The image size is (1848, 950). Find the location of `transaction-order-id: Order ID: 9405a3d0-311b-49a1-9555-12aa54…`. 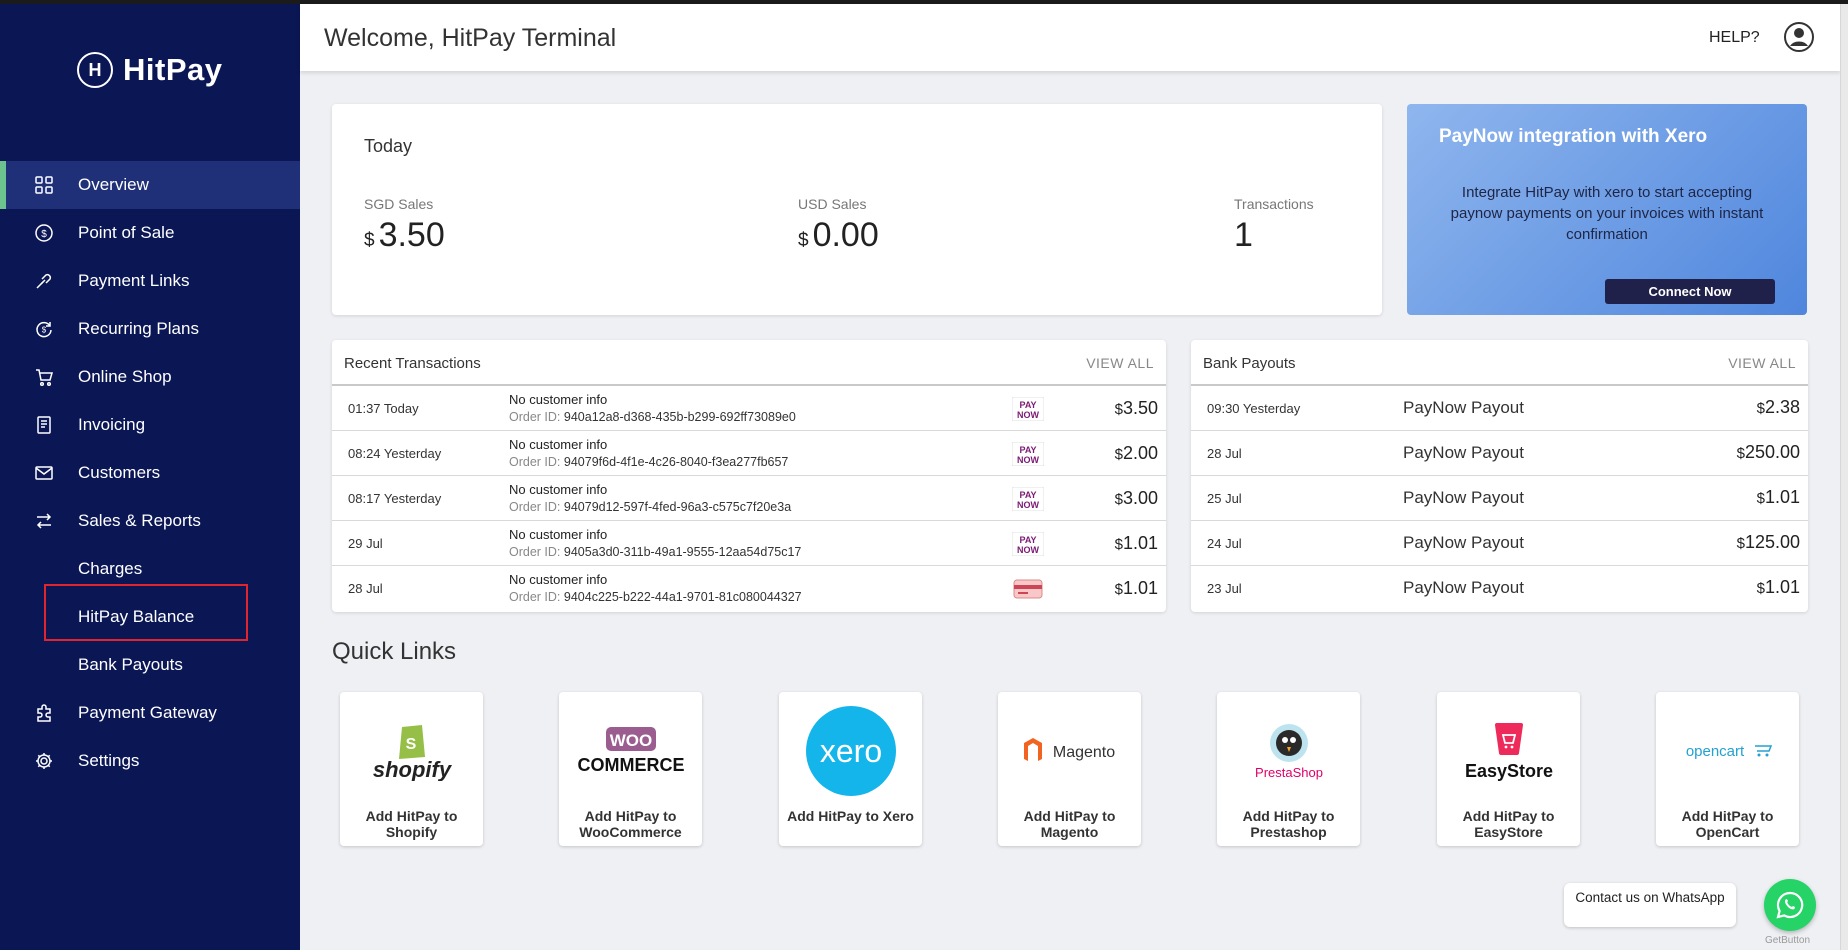

transaction-order-id: Order ID: 9405a3d0-311b-49a1-9555-12aa54… is located at coordinates (655, 552).